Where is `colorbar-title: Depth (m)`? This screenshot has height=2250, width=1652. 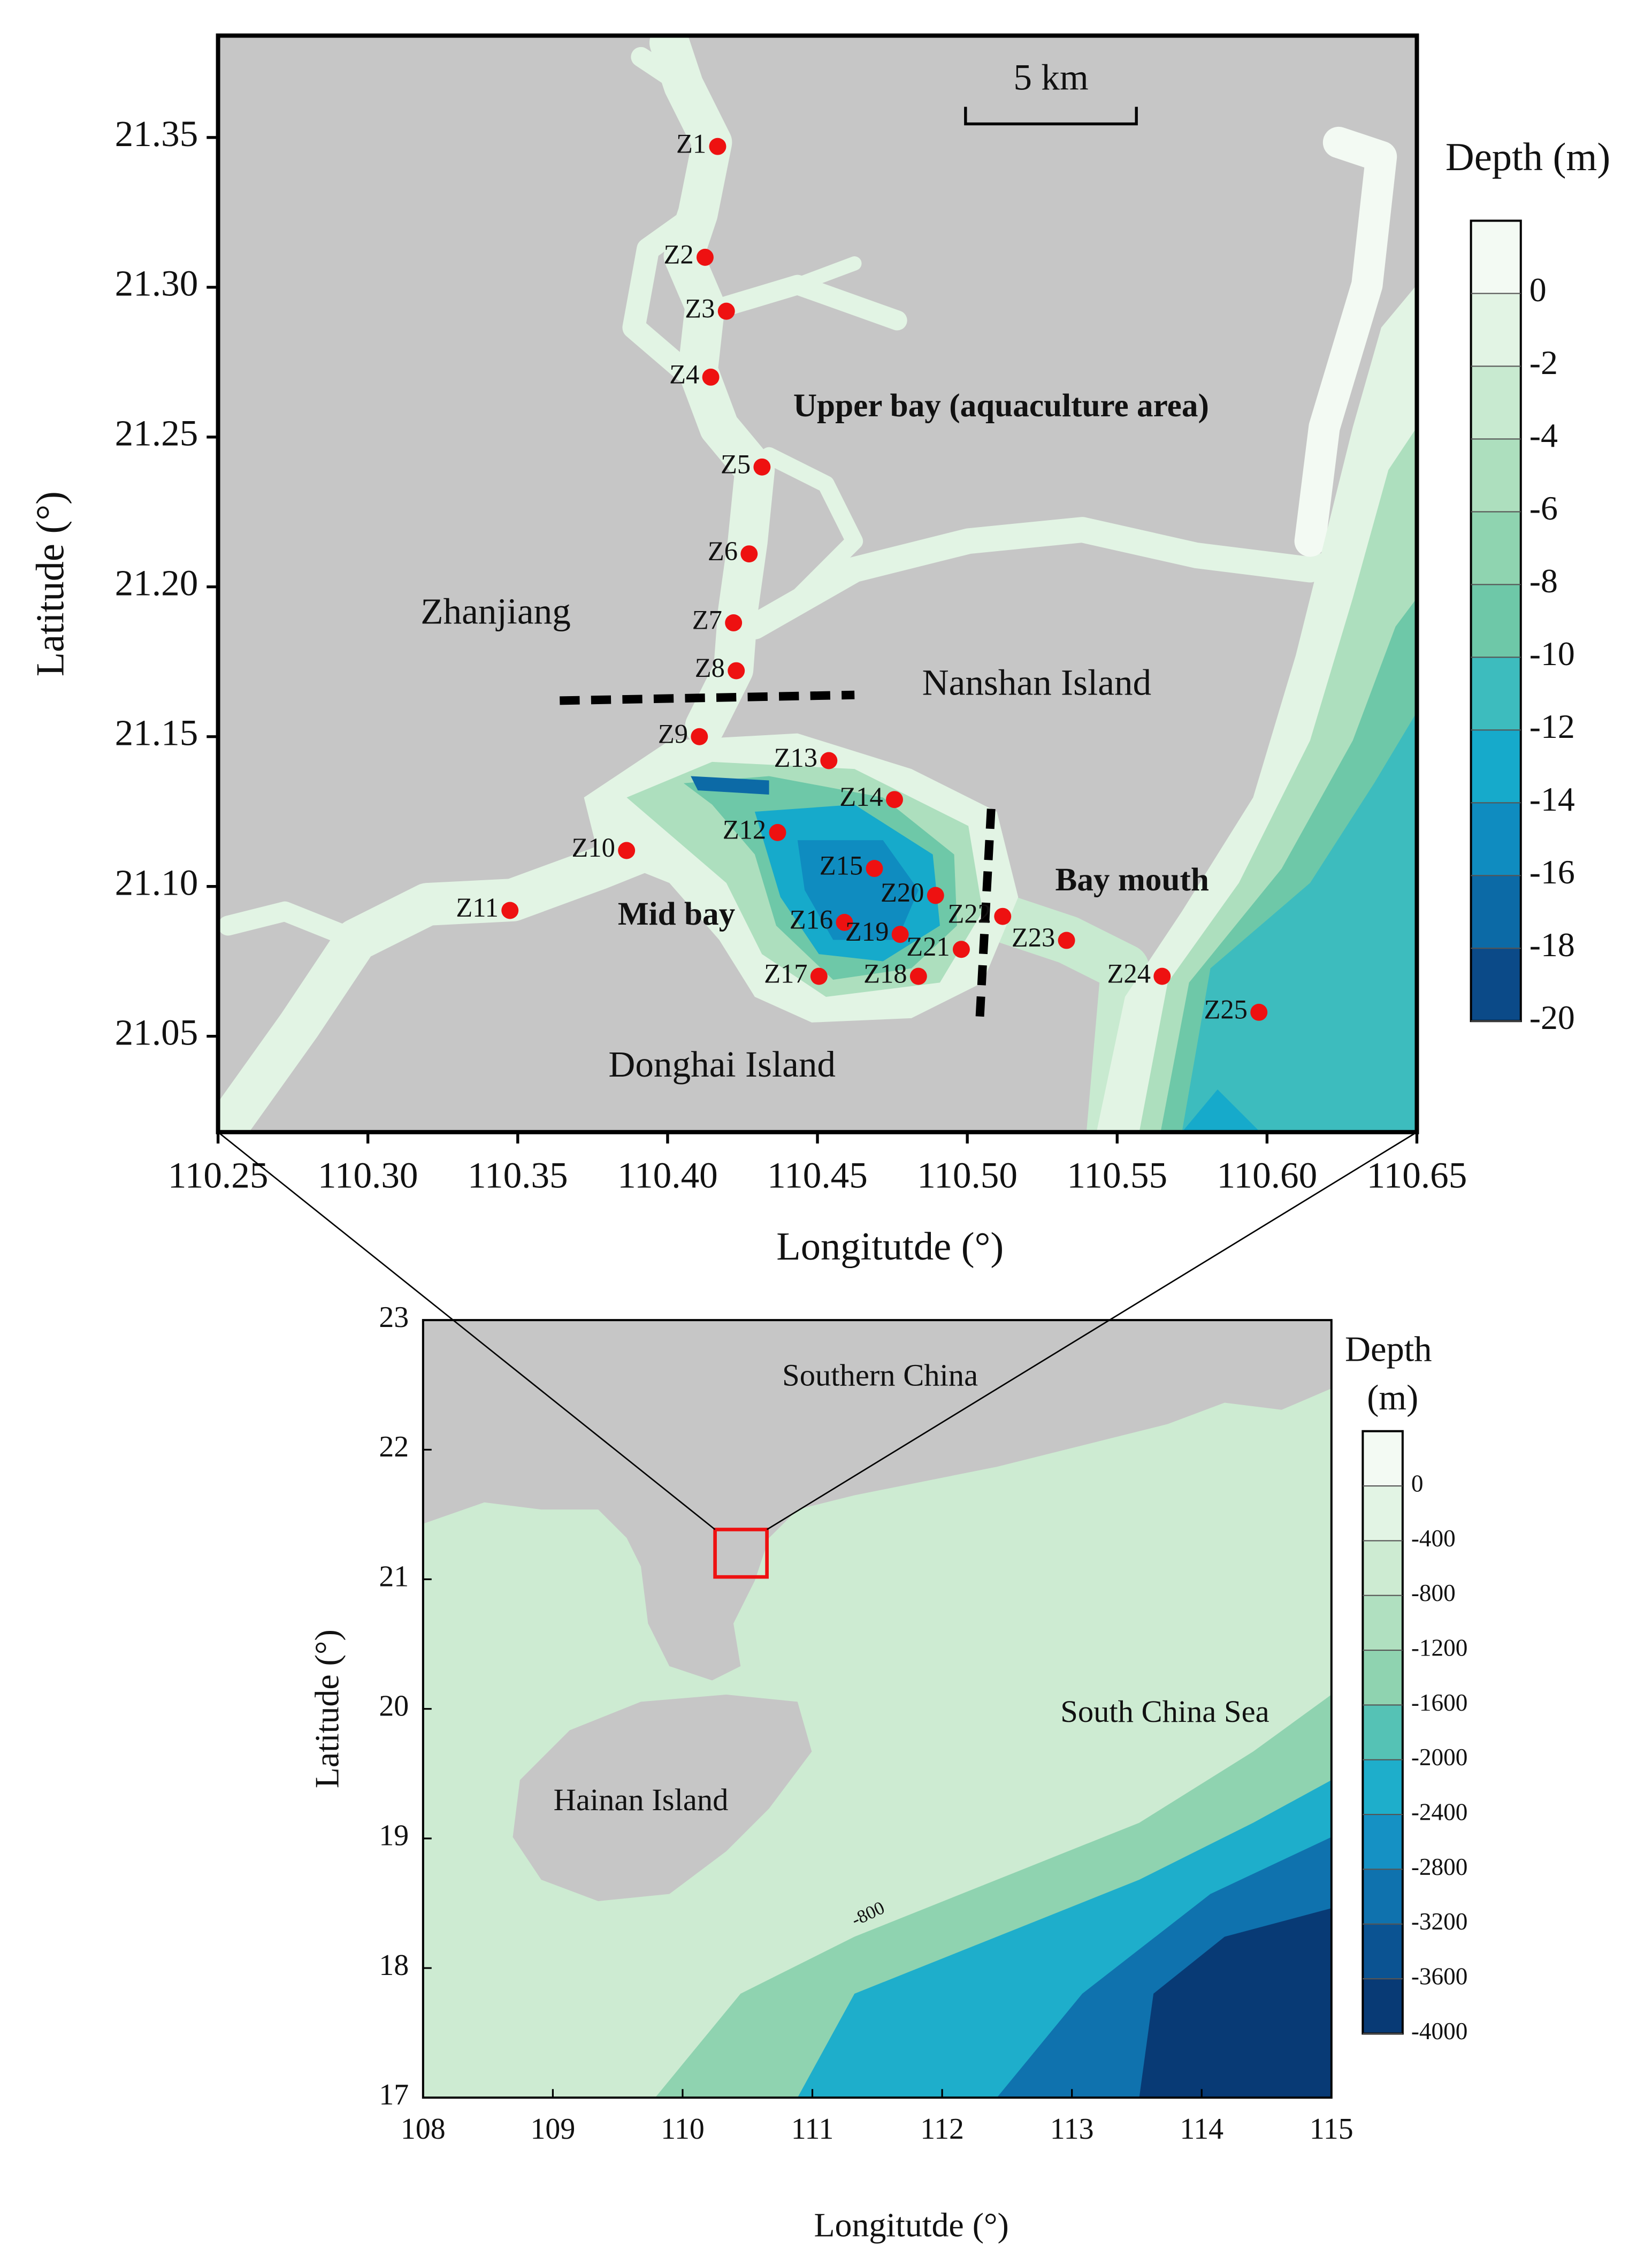
colorbar-title: Depth (m) is located at coordinates (1528, 157).